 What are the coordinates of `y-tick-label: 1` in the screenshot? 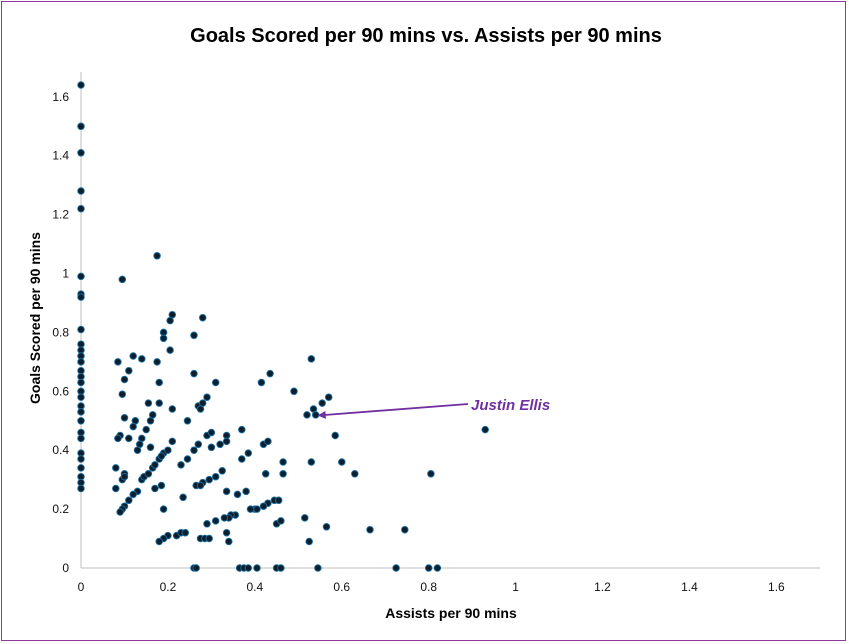 It's located at (65, 274).